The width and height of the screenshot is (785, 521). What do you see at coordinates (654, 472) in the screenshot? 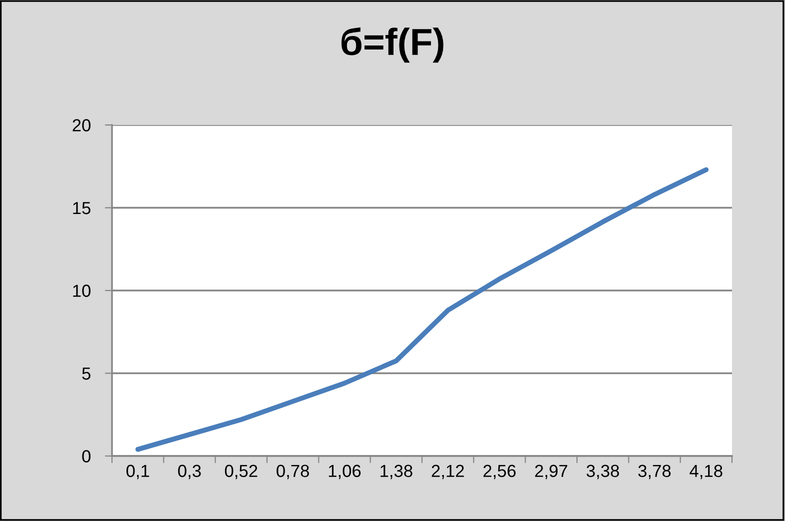
I see `x-tick-label: 3,78` at bounding box center [654, 472].